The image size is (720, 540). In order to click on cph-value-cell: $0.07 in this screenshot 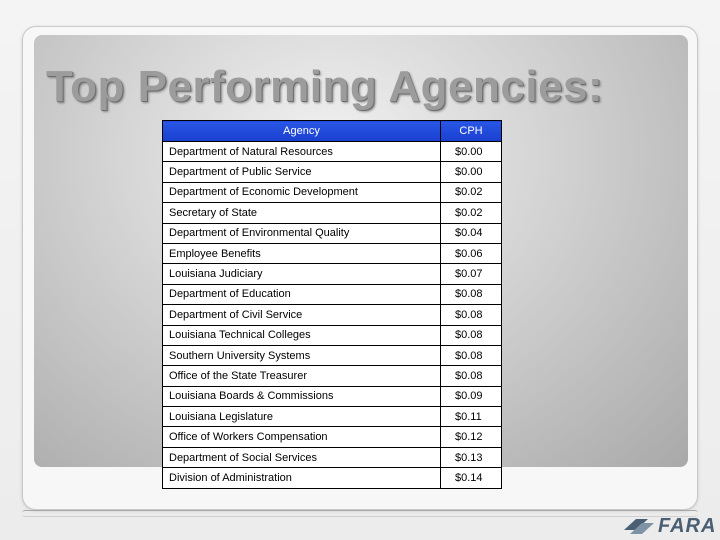, I will do `click(471, 274)`.